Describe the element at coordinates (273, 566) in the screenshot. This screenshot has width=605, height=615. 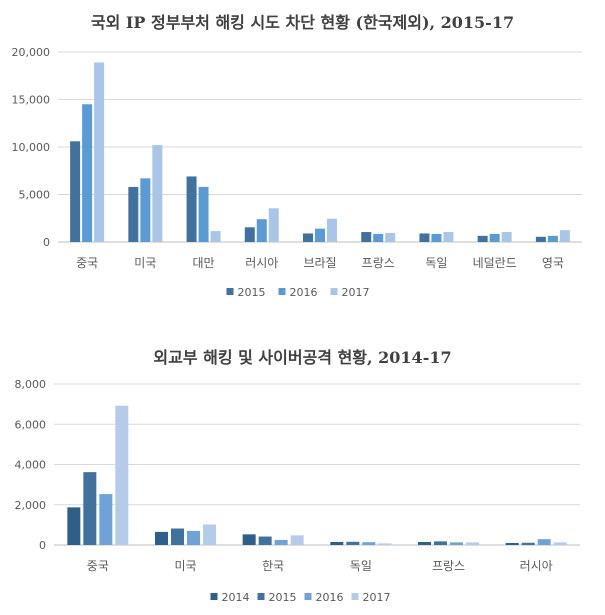
I see `x-category-label: 한국` at that location.